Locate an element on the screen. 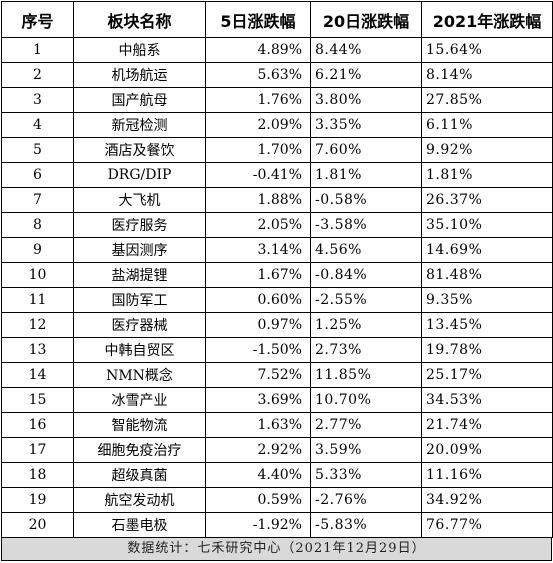  change-20day: -3.58% is located at coordinates (366, 225).